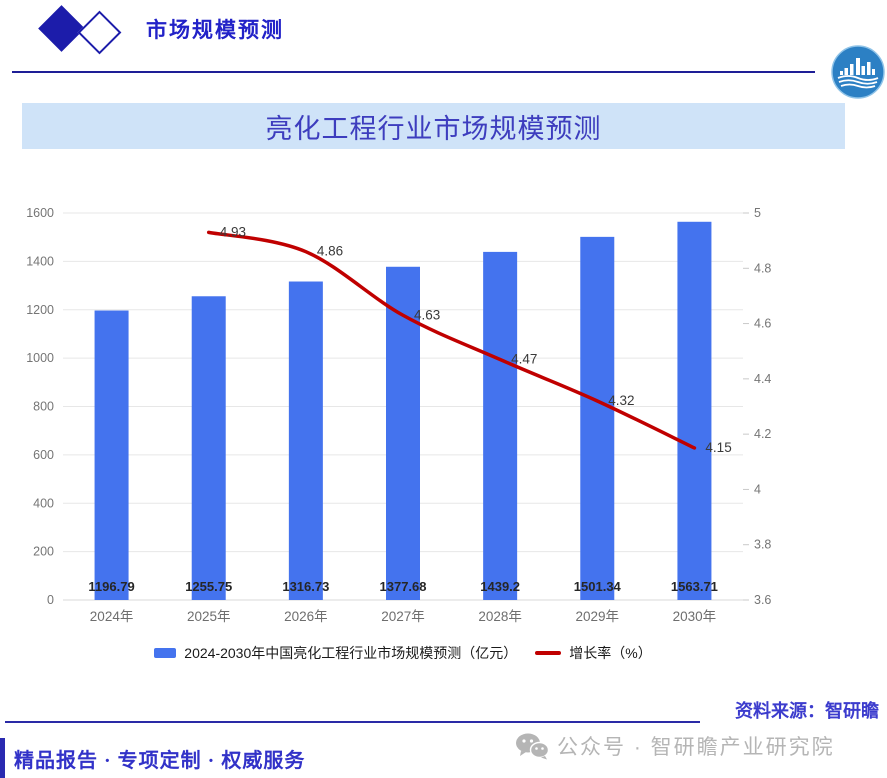 The image size is (887, 778). Describe the element at coordinates (757, 213) in the screenshot. I see `right-axis-tick-label: 5` at that location.